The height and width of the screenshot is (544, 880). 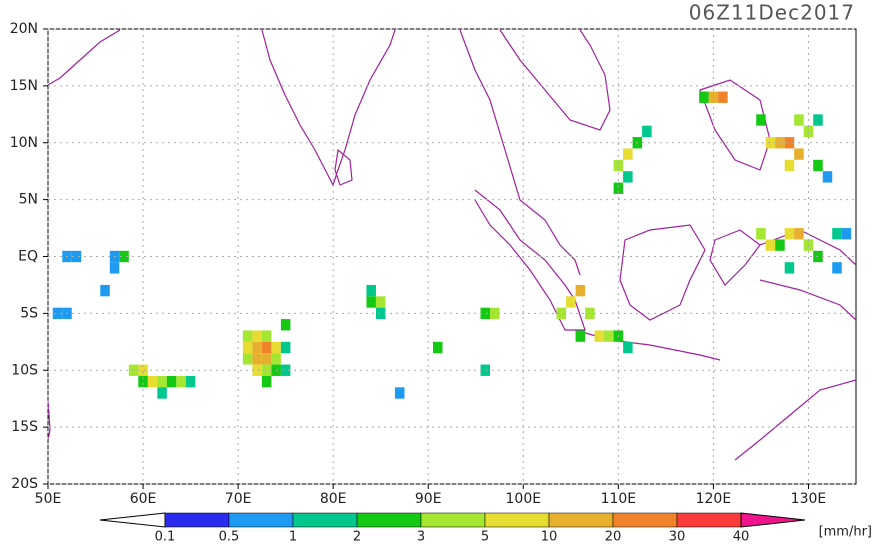 I want to click on lon-tick-label: 90E, so click(x=428, y=499).